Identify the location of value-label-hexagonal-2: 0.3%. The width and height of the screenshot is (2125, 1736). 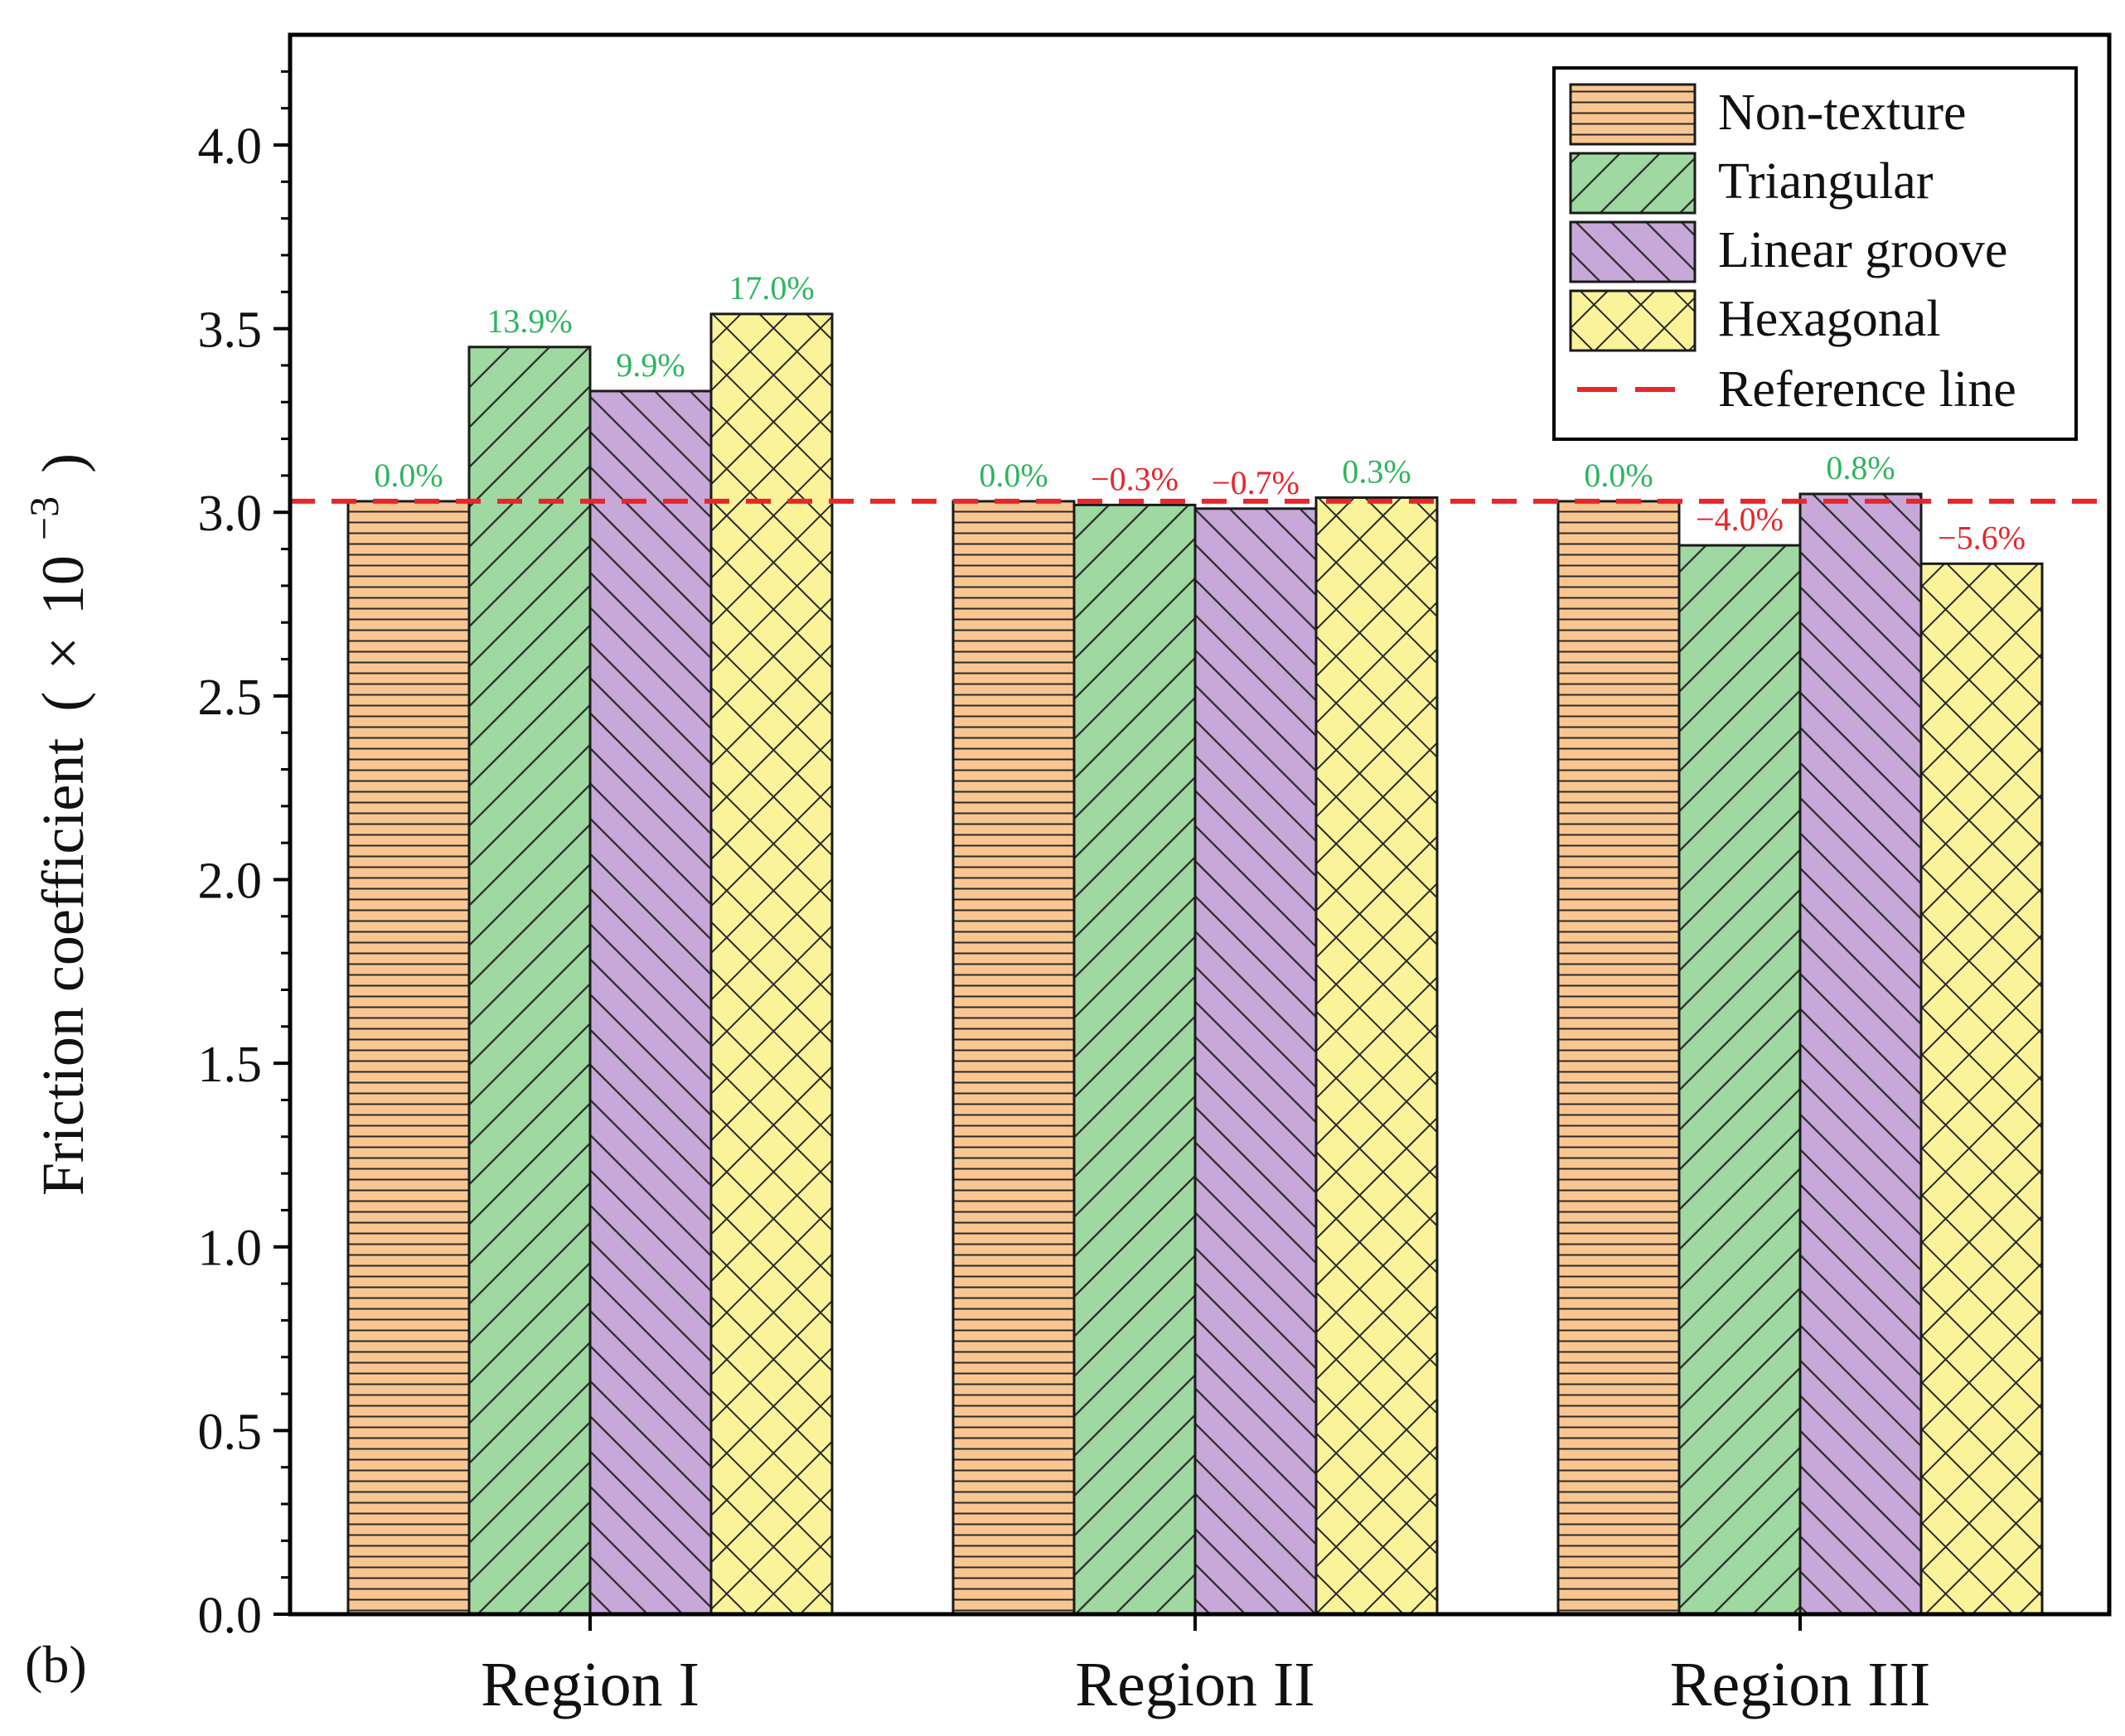
(1376, 472).